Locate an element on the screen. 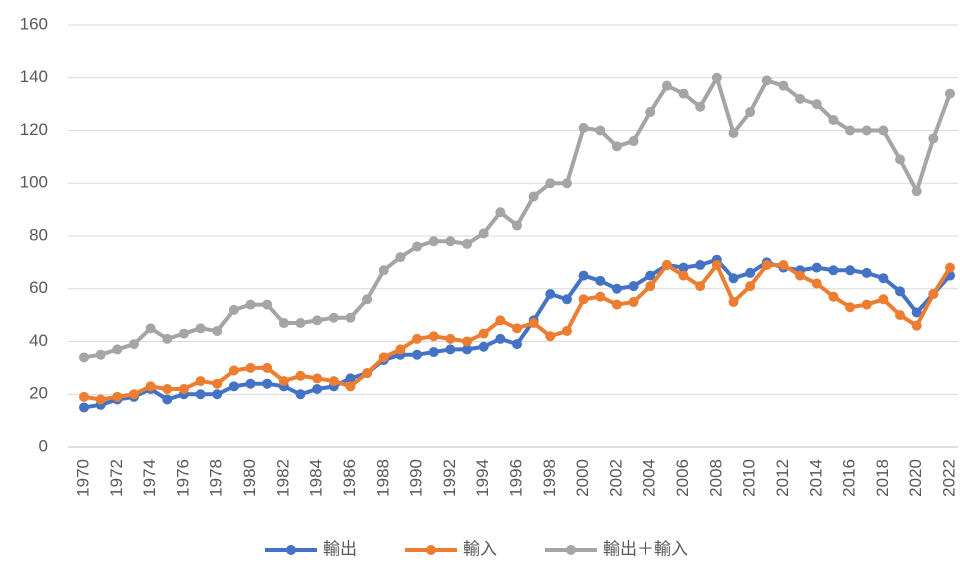  y-tick-label: 140 is located at coordinates (34, 76).